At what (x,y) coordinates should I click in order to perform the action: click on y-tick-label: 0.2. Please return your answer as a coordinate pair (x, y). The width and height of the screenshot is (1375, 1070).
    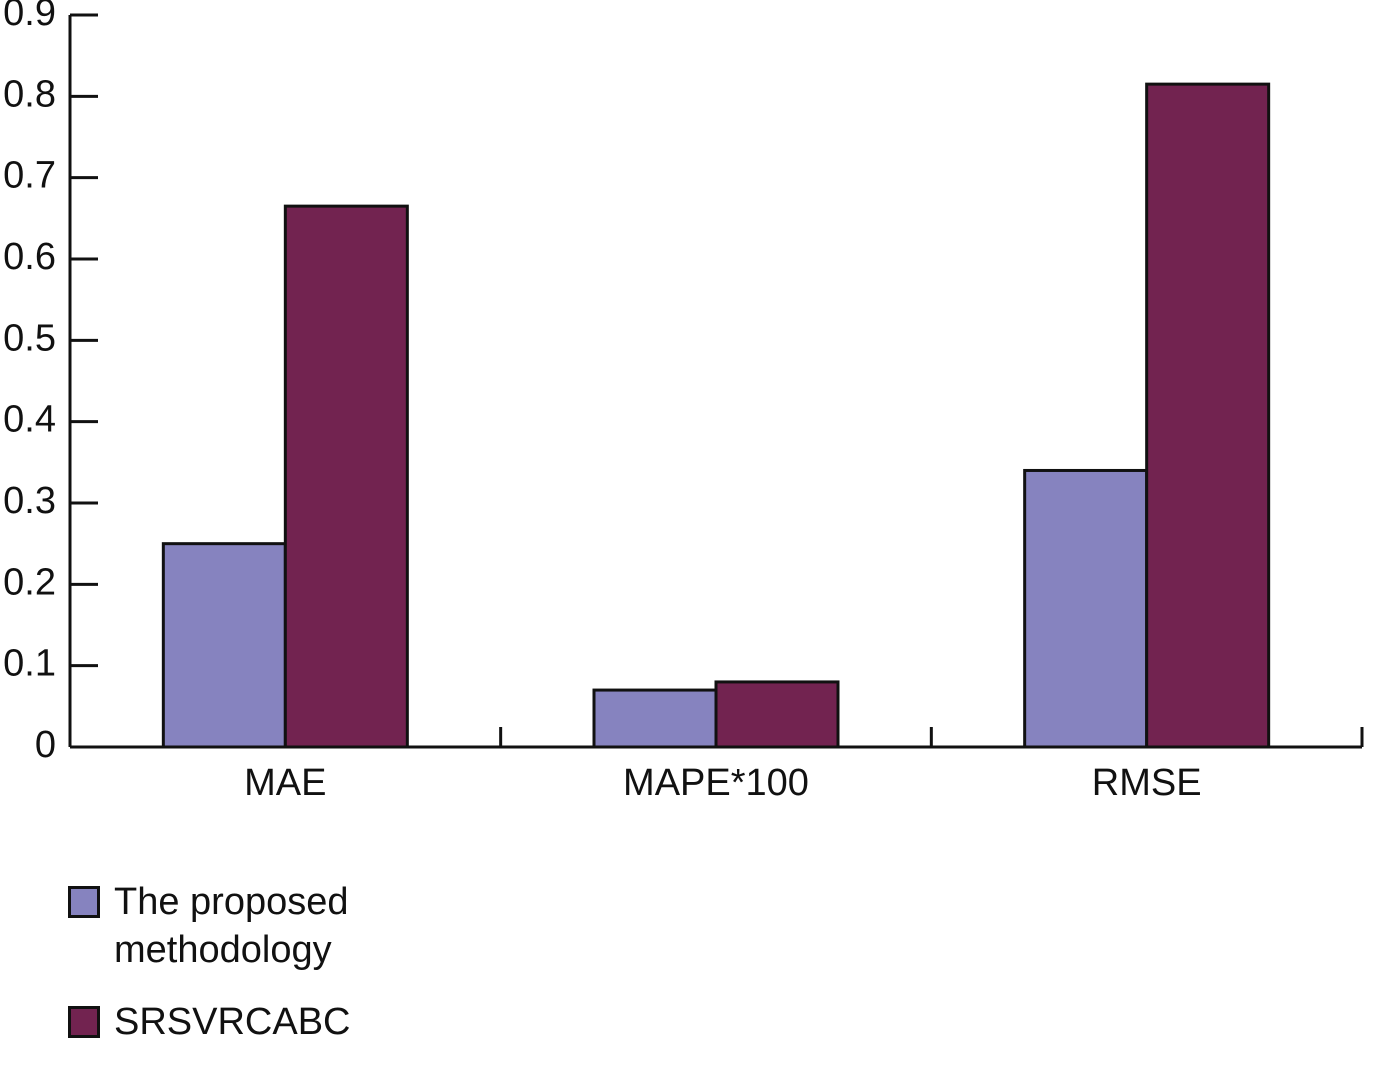
    Looking at the image, I should click on (29, 582).